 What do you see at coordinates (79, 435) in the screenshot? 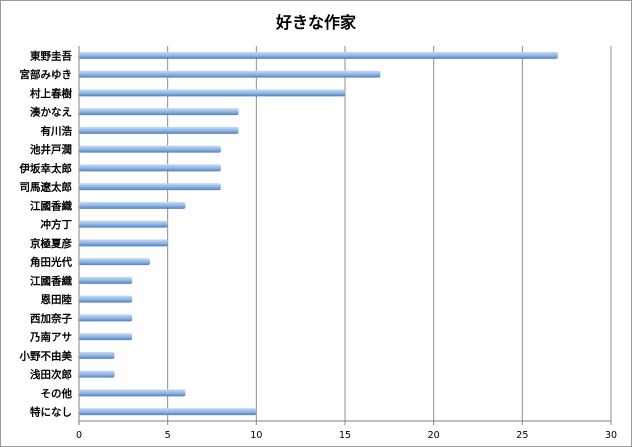
I see `x-tick-label-0: 0` at bounding box center [79, 435].